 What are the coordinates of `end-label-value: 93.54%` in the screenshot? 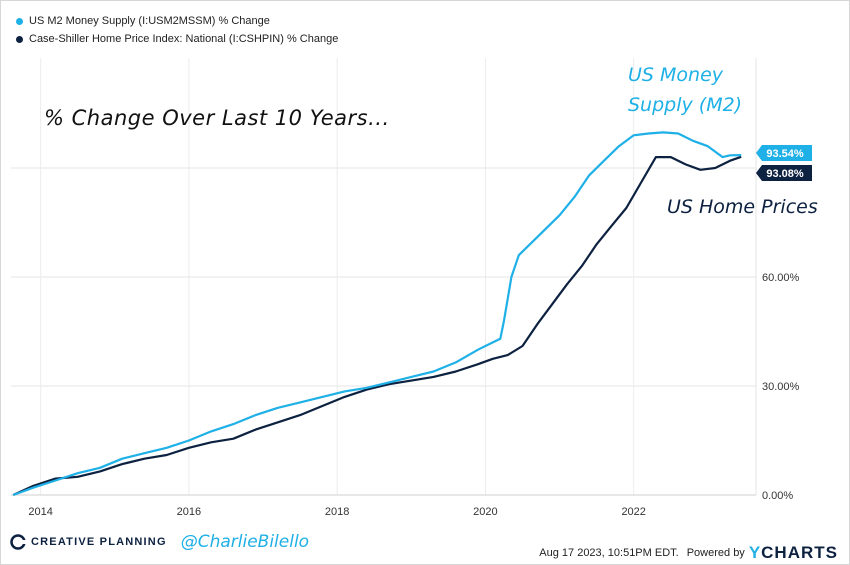 It's located at (785, 154).